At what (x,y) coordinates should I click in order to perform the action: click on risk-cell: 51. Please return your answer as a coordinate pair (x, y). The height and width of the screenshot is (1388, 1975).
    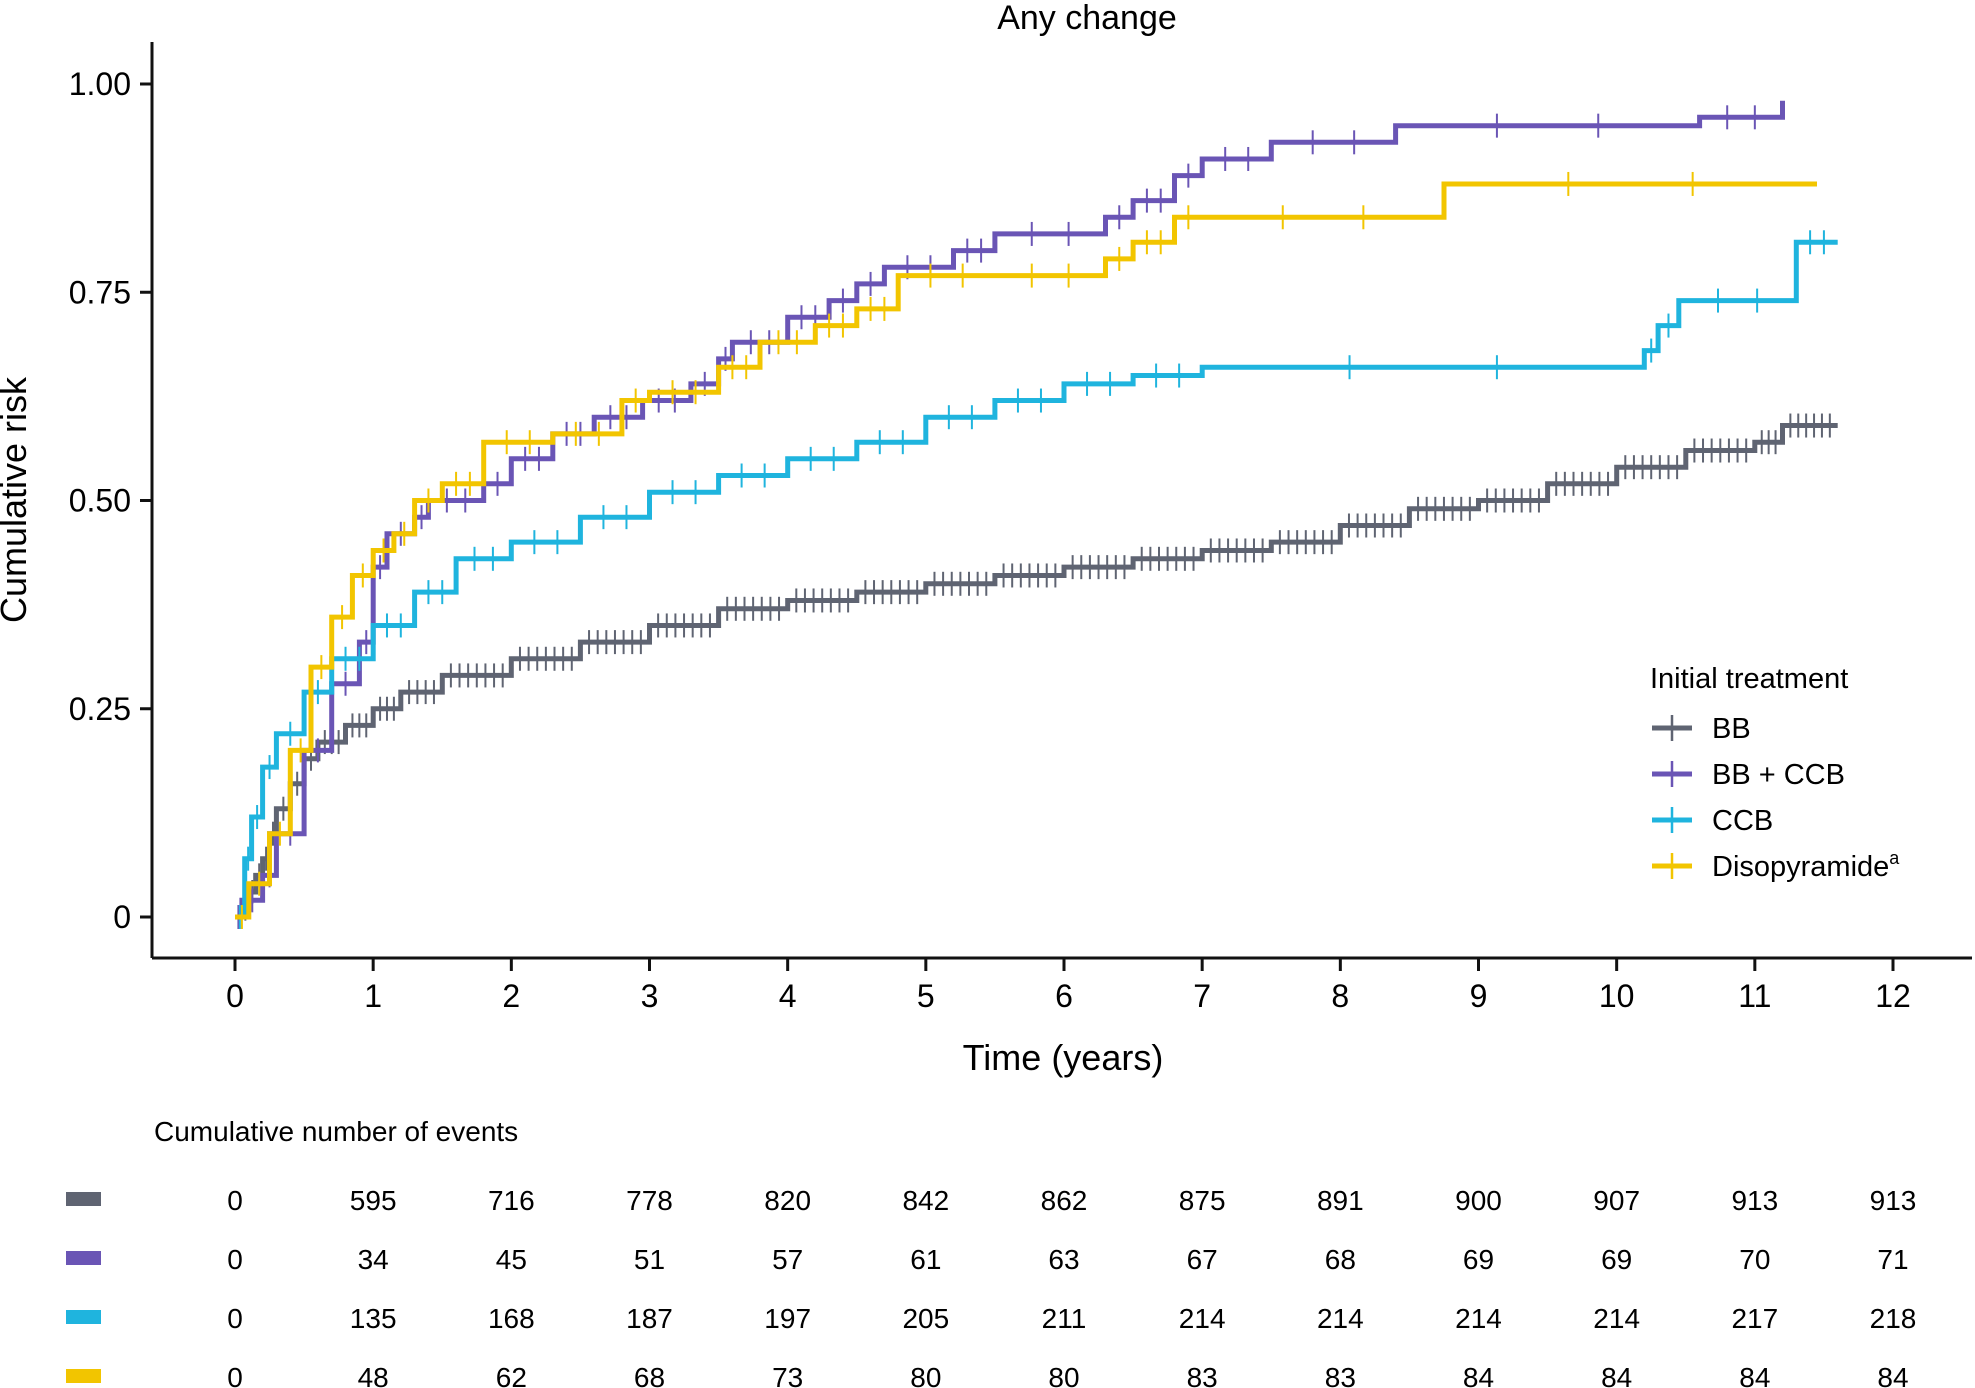
    Looking at the image, I should click on (649, 1259).